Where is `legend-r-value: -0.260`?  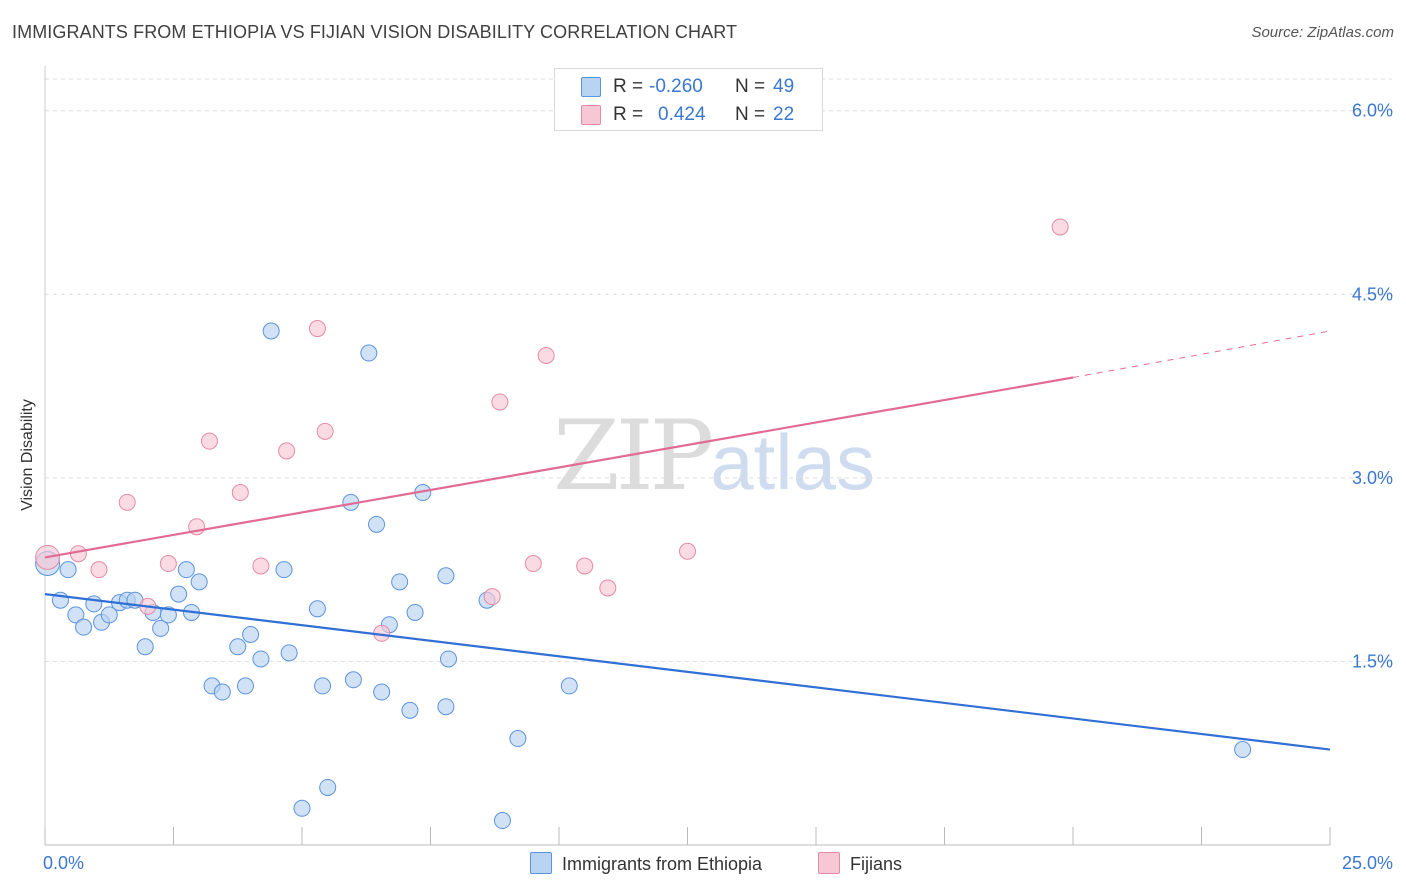
legend-r-value: -0.260 is located at coordinates (676, 86).